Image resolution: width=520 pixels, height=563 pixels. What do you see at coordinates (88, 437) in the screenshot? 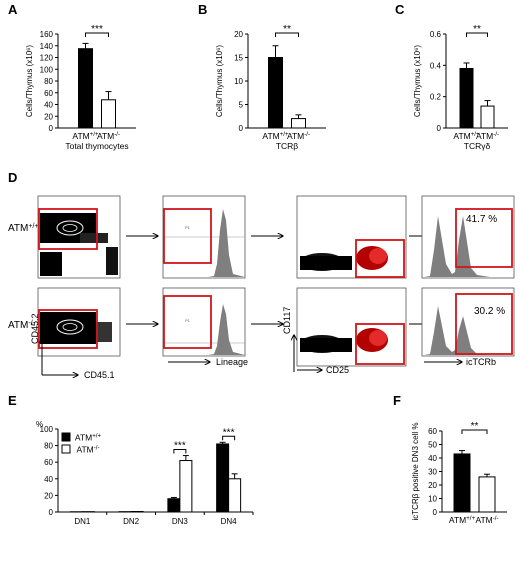
I see `legend-label: ATM+/+` at bounding box center [88, 437].